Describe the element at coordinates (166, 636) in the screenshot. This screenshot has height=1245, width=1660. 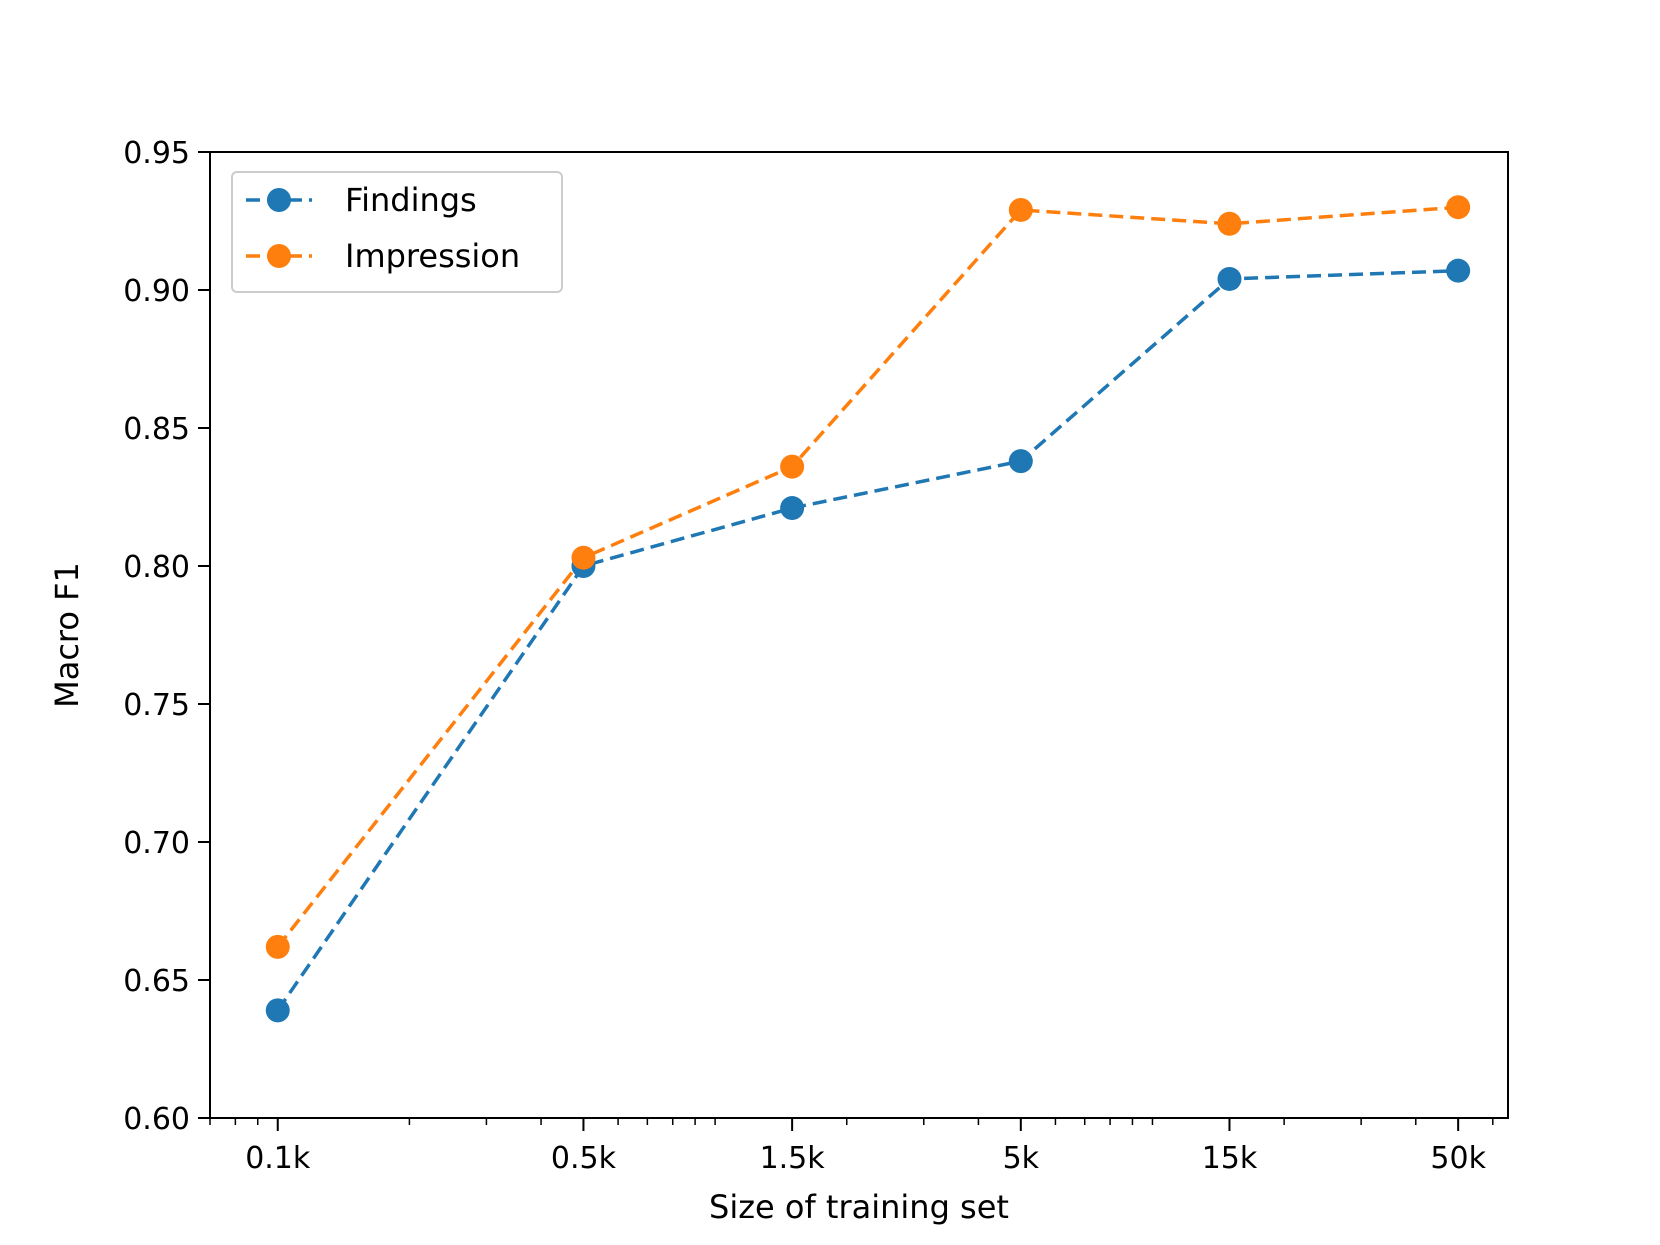
I see `y-axis: 0.60 0.65 0.70 0.75 0.80 0.85 0.90 0.95` at that location.